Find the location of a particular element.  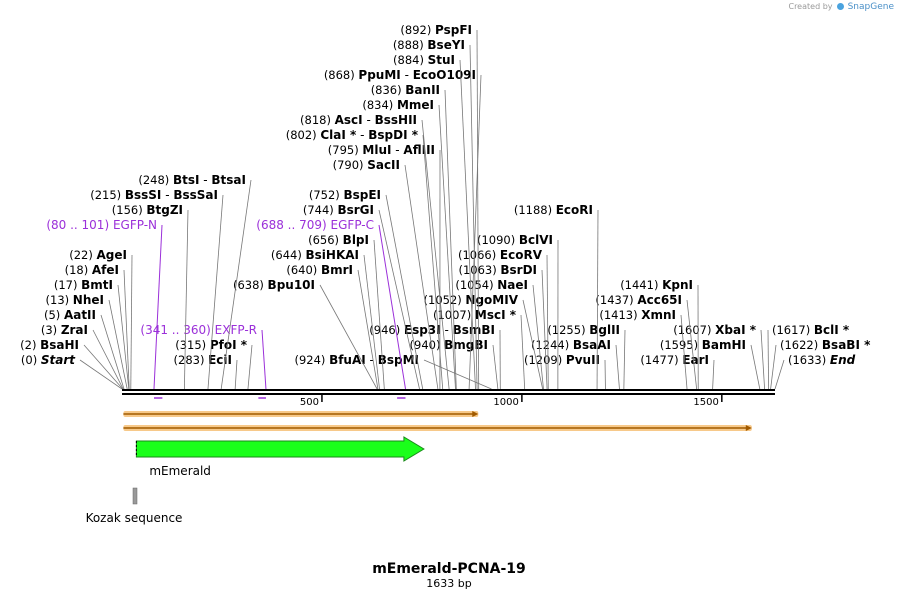

label-text: (1622) BsaBI * is located at coordinates (825, 345).